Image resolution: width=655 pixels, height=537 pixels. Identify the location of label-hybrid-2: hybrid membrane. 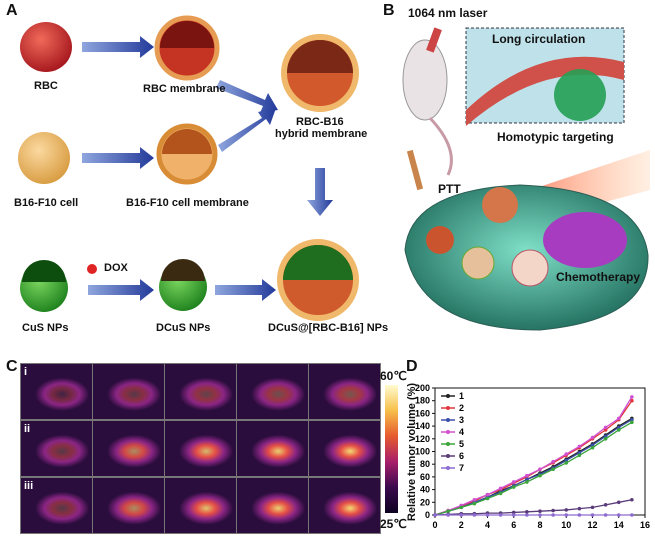
(321, 134).